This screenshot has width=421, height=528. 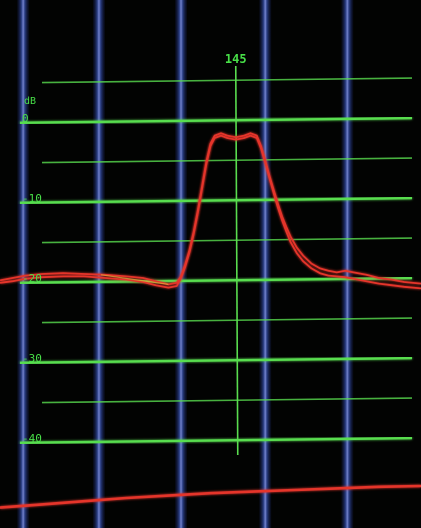 I want to click on y-tick-label: -10, so click(x=32, y=198).